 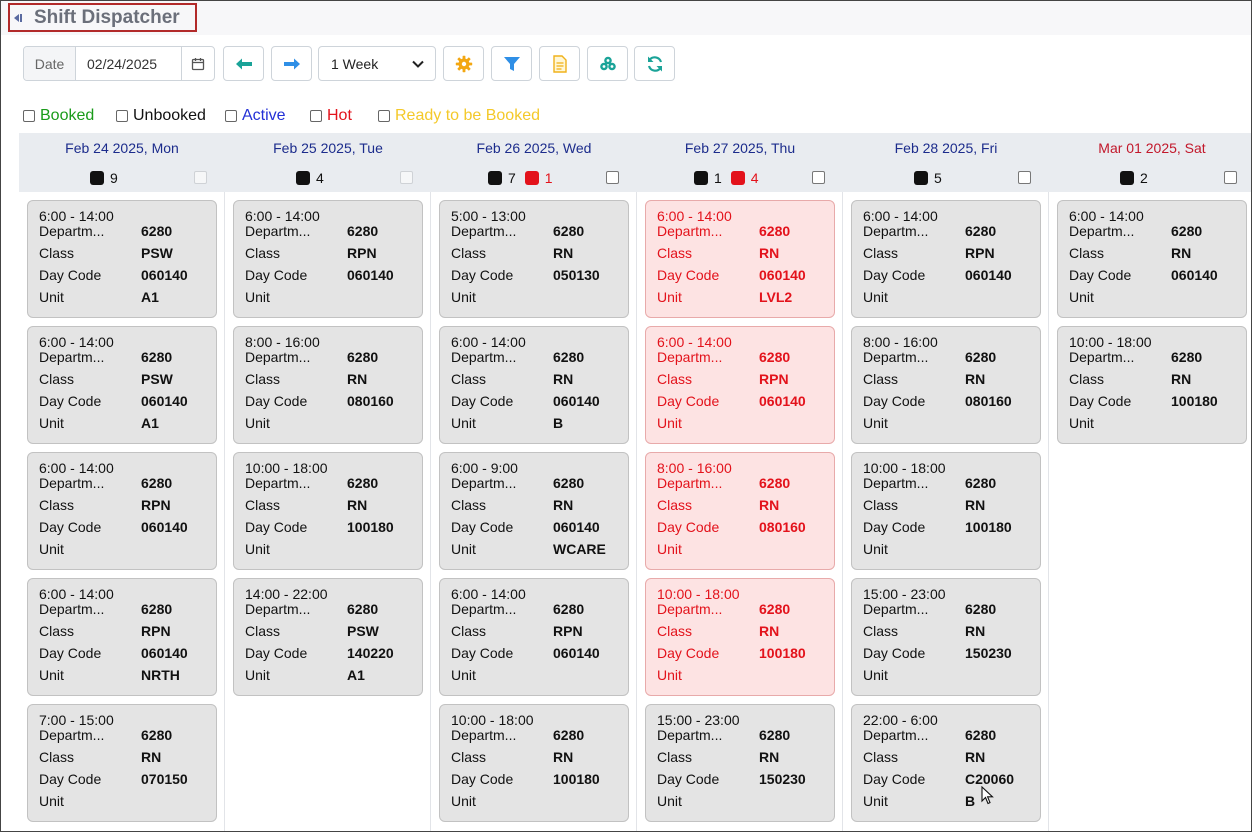 I want to click on day-code-value: 060140, so click(x=164, y=275).